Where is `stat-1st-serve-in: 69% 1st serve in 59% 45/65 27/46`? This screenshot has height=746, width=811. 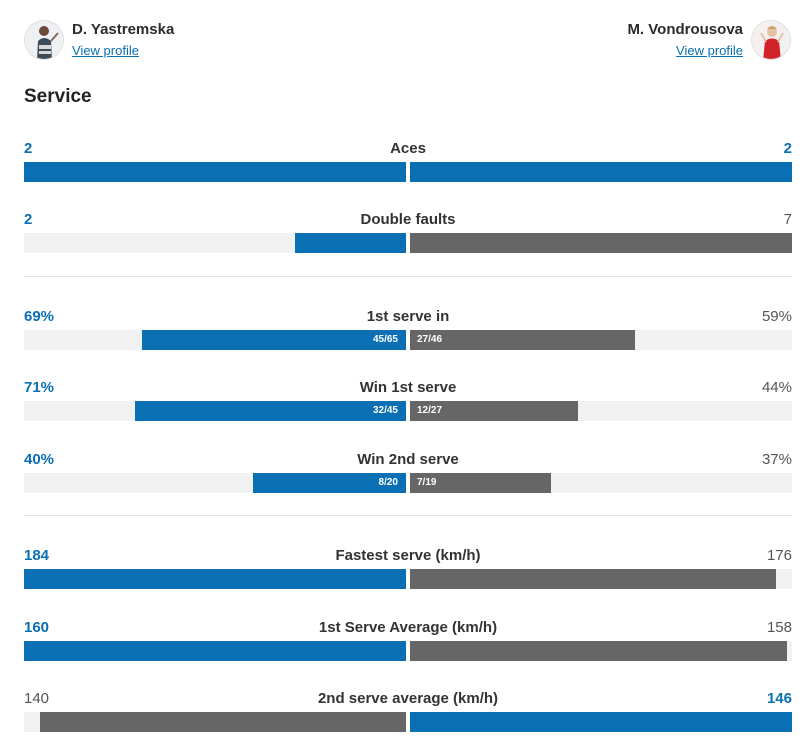
stat-1st-serve-in: 69% 1st serve in 59% 45/65 27/46 is located at coordinates (408, 328).